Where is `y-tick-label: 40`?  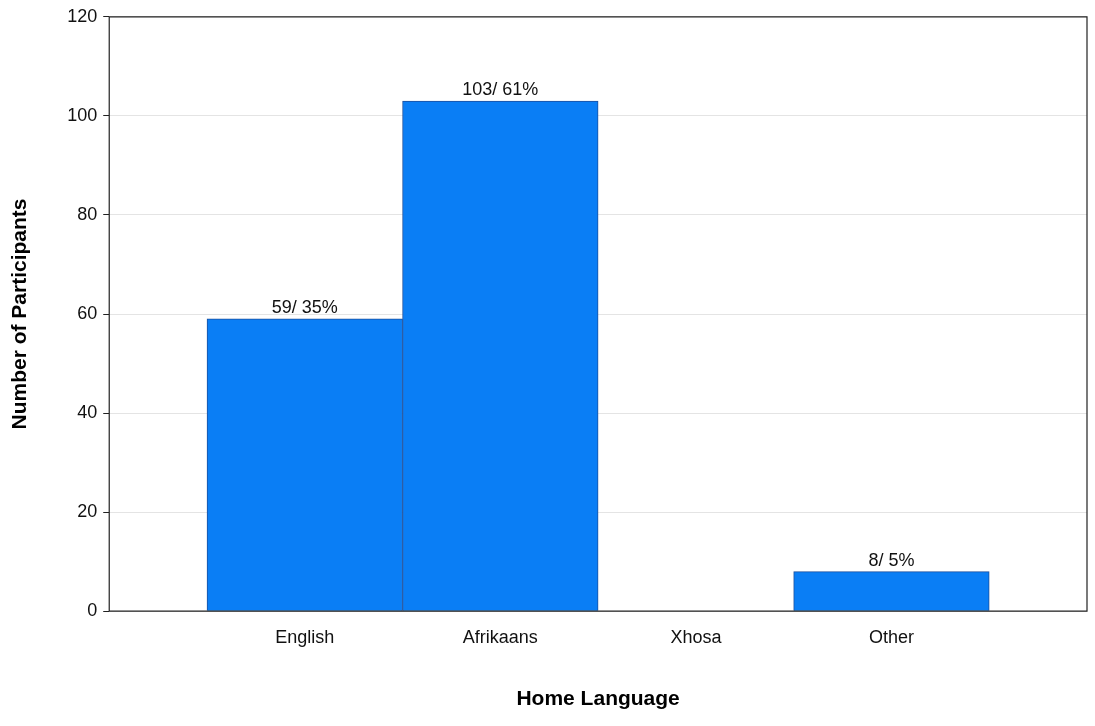
y-tick-label: 40 is located at coordinates (87, 412).